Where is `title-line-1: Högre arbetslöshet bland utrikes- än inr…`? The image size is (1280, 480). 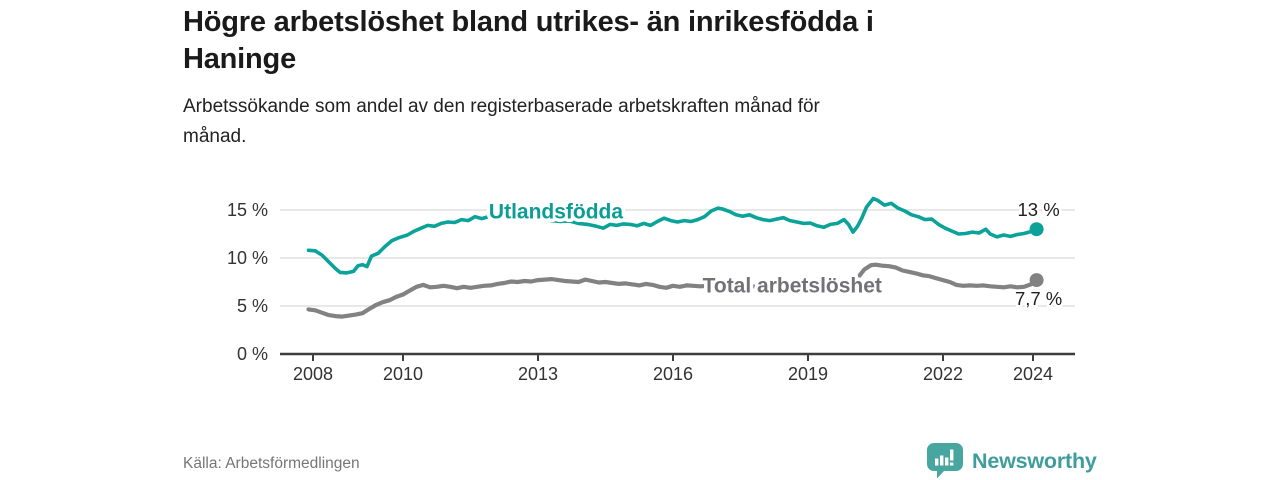
title-line-1: Högre arbetslöshet bland utrikes- än inr… is located at coordinates (528, 22).